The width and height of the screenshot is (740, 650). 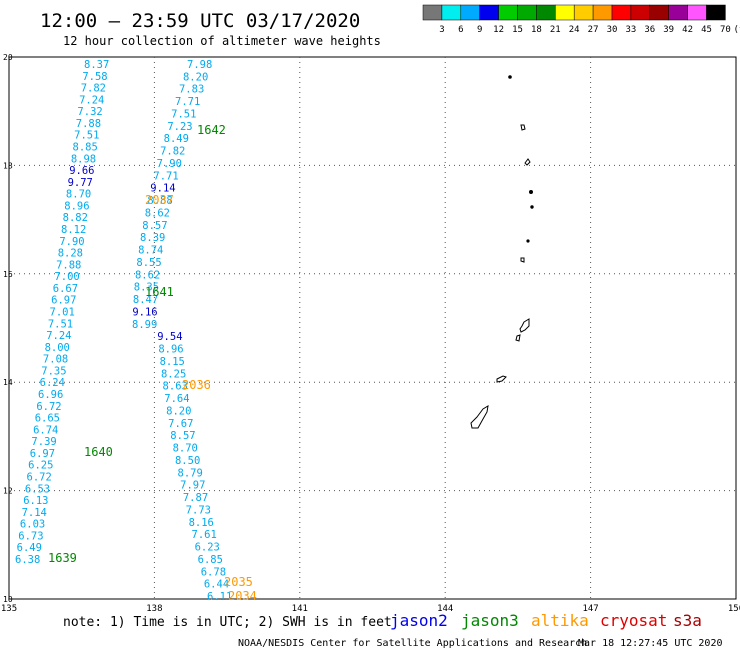 I want to click on swh-value: 8.85, so click(x=85, y=148).